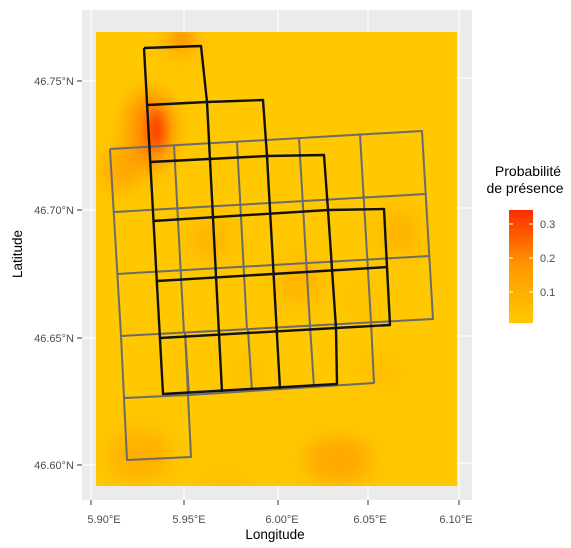 The image size is (571, 548). Describe the element at coordinates (547, 259) in the screenshot. I see `legend-tick-label: 0.2` at that location.